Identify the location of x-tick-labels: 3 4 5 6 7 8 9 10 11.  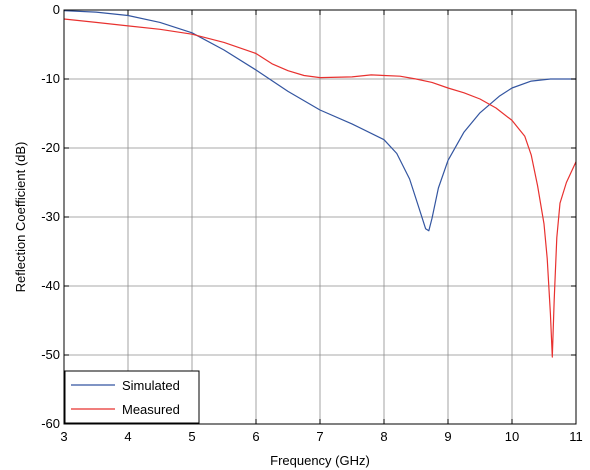
(321, 436).